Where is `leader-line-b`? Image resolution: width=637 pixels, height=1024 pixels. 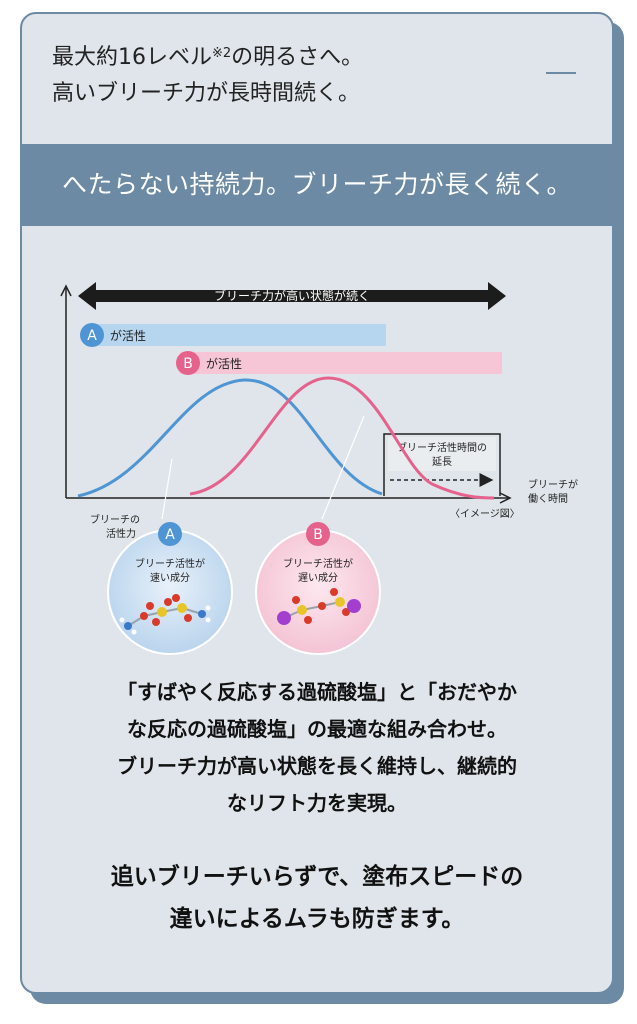 leader-line-b is located at coordinates (343, 467).